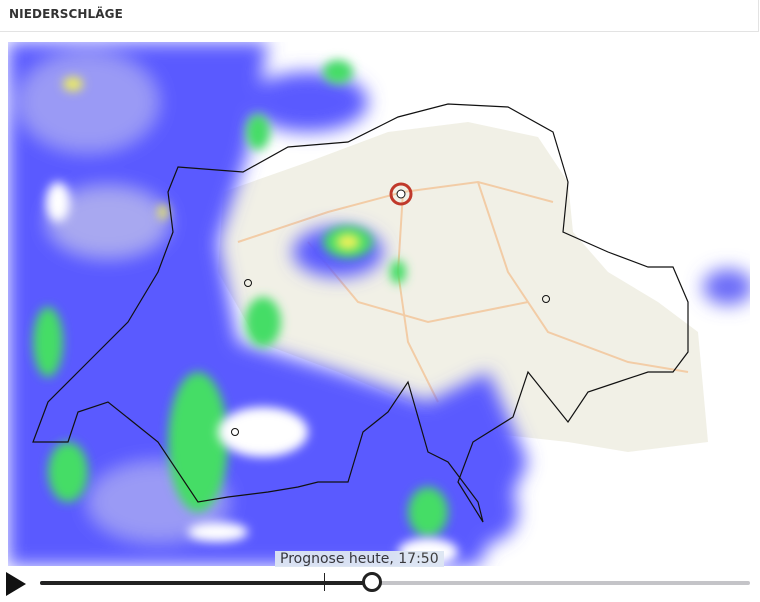 The width and height of the screenshot is (760, 602). I want to click on timeline-slider, so click(395, 582).